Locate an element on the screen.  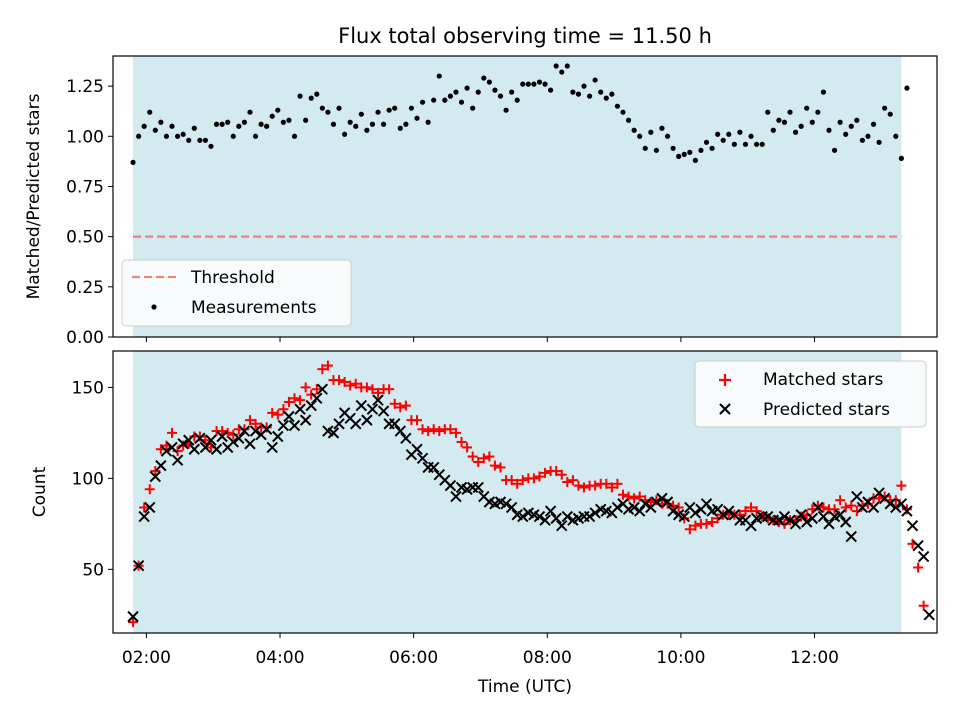
measurement-points is located at coordinates (520, 114).